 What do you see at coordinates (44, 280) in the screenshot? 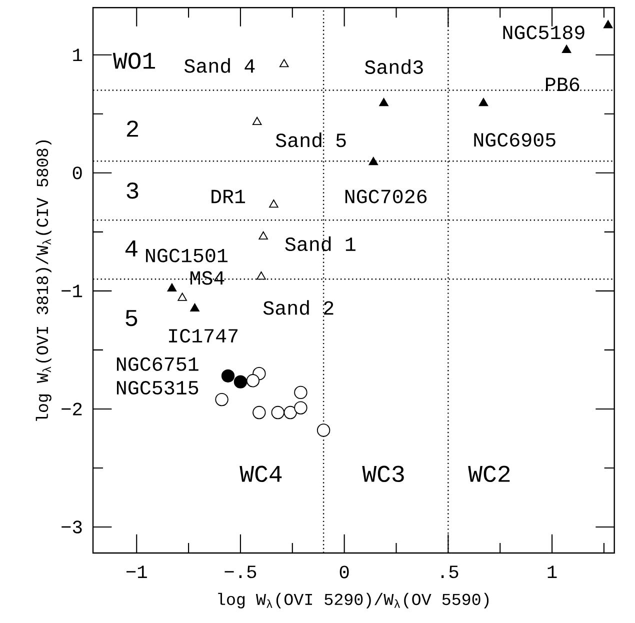
I see `y-axis-title: log W$_{λ}$(OVI 3818)/W$_{λ}$(CIV 5808)` at bounding box center [44, 280].